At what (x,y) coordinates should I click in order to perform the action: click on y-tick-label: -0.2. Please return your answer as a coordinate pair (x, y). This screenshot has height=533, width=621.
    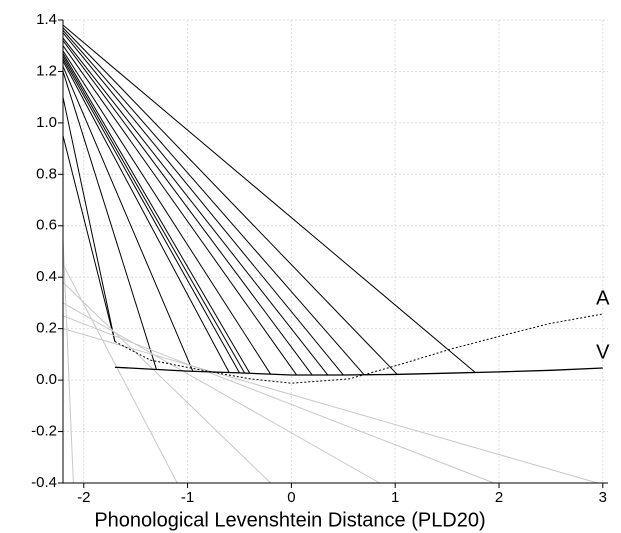
    Looking at the image, I should click on (44, 431).